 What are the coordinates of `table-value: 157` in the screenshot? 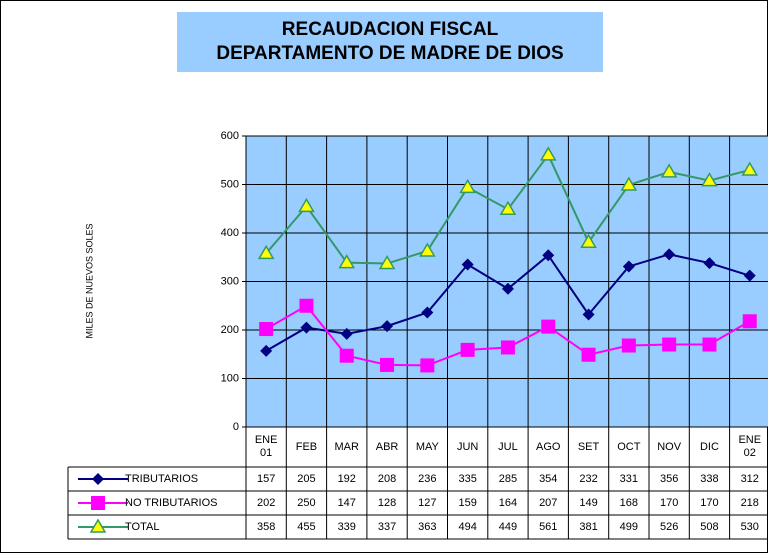 It's located at (266, 479).